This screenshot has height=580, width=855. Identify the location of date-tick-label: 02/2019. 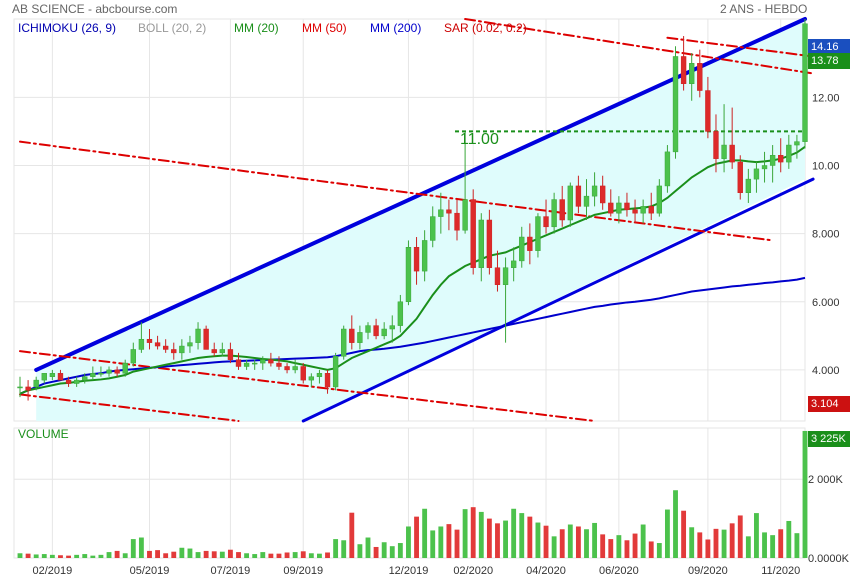
(52, 571).